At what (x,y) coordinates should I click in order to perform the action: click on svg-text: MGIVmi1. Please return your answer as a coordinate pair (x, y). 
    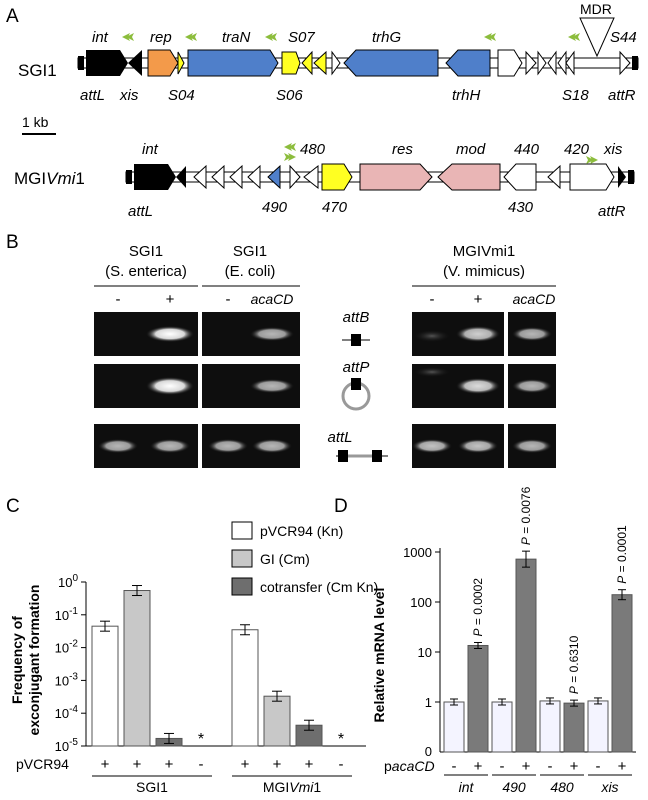
    Looking at the image, I should click on (484, 251).